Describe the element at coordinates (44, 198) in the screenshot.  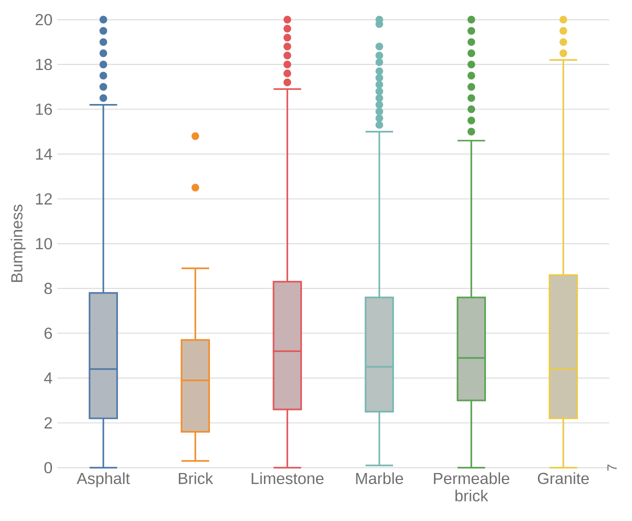
I see `y-tick-label: 12` at that location.